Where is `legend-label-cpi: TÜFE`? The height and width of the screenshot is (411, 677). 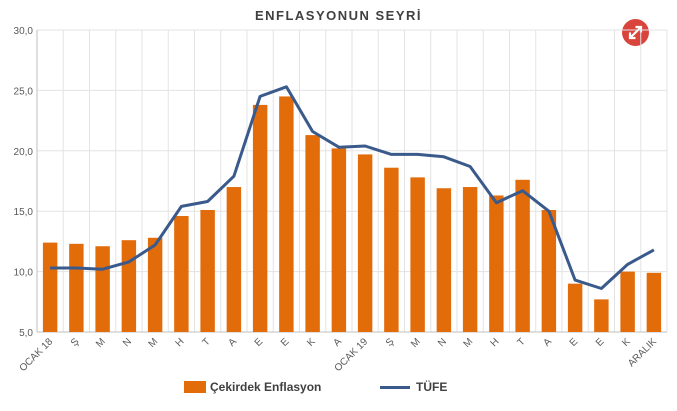 legend-label-cpi: TÜFE is located at coordinates (432, 387).